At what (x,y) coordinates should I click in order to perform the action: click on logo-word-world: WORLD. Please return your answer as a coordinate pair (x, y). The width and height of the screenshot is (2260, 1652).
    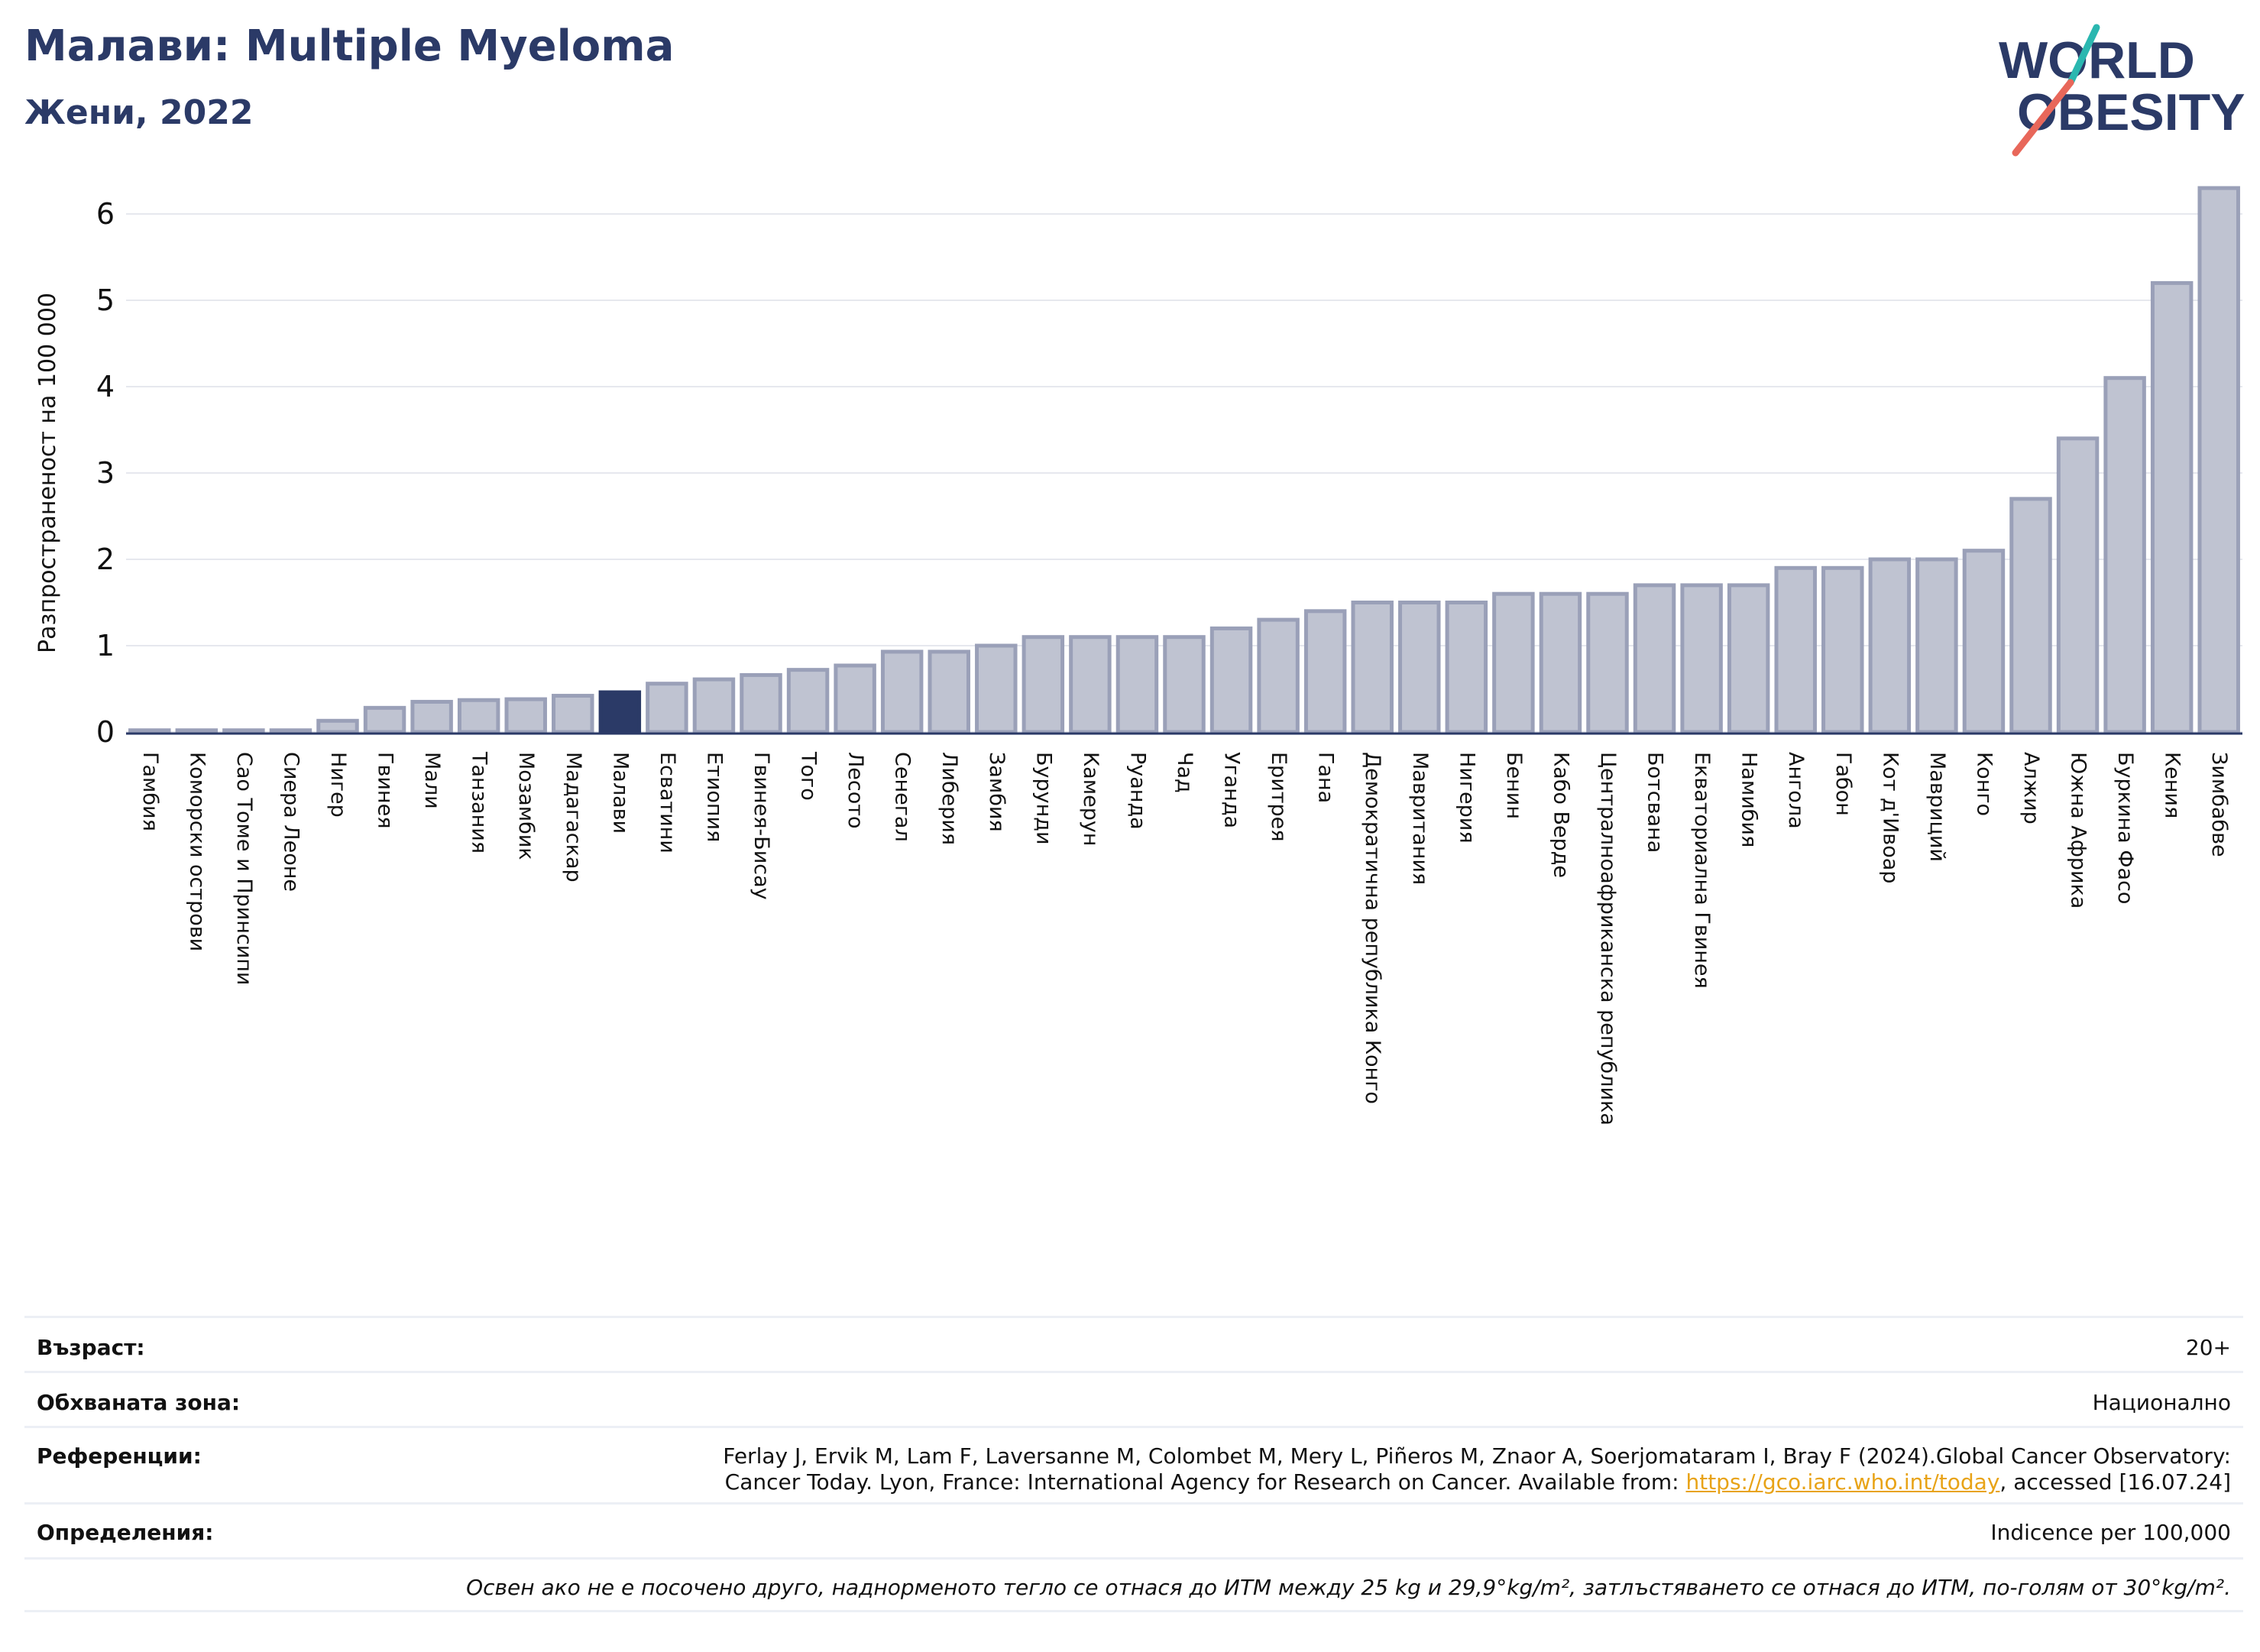
    Looking at the image, I should click on (2097, 60).